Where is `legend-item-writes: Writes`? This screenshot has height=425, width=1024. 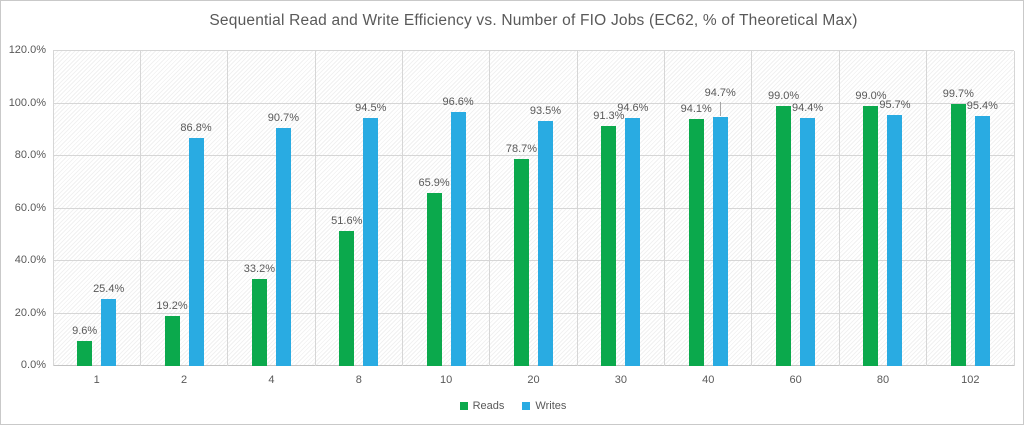
legend-item-writes: Writes is located at coordinates (544, 406).